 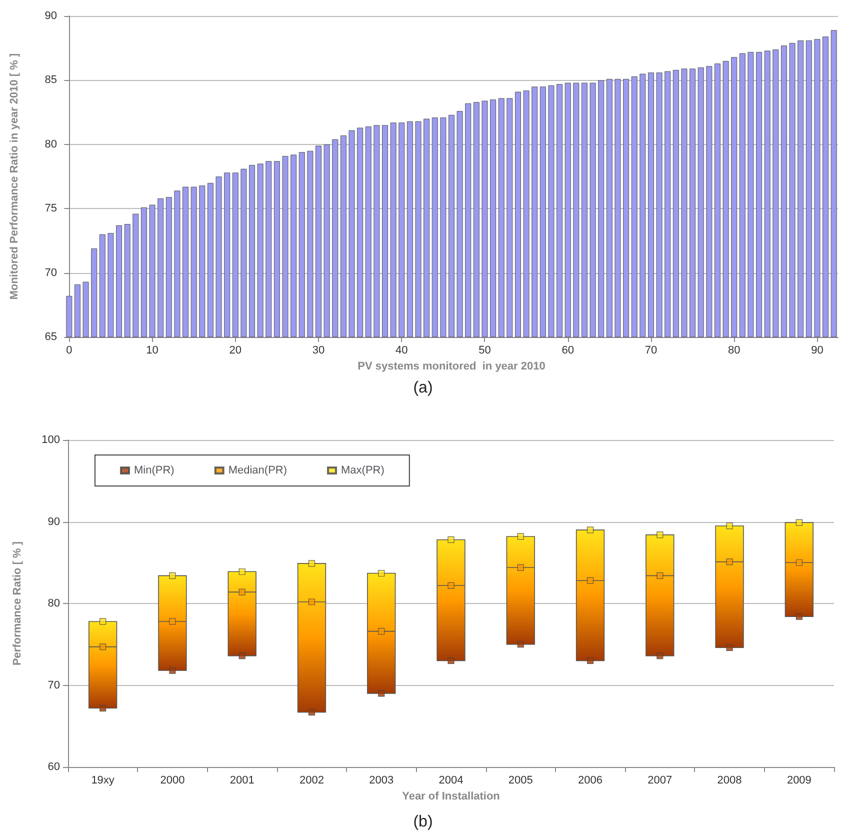 What do you see at coordinates (817, 350) in the screenshot?
I see `x-tick-label: 90` at bounding box center [817, 350].